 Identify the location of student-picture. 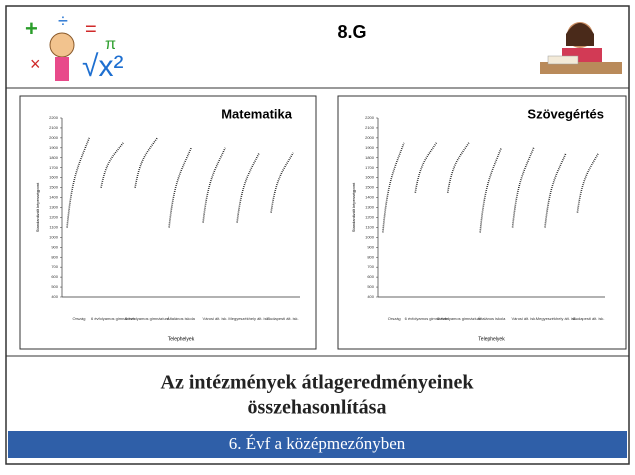
(581, 48).